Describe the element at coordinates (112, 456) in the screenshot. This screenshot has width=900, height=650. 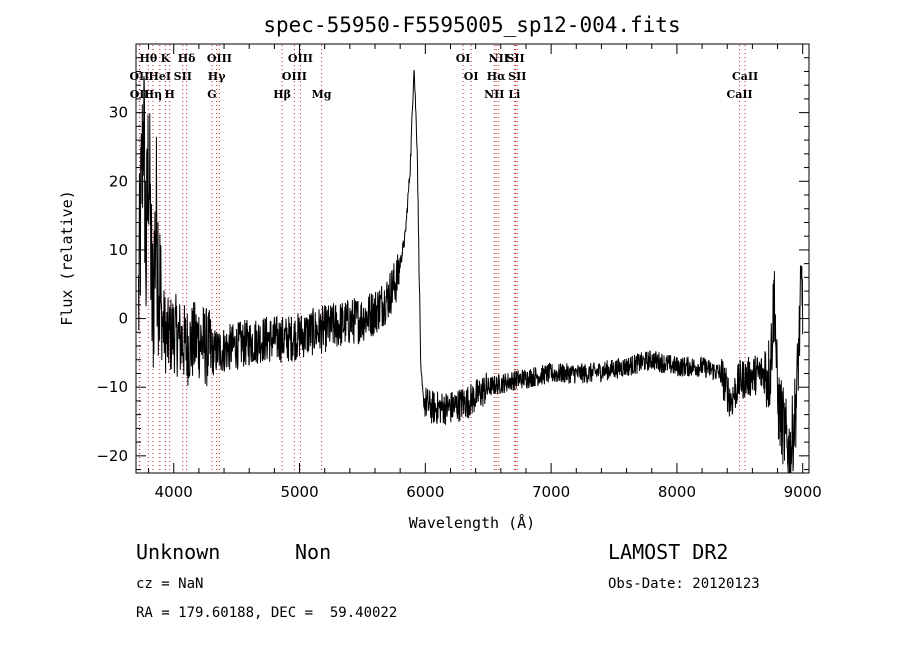
I see `y-tick-label: −20` at that location.